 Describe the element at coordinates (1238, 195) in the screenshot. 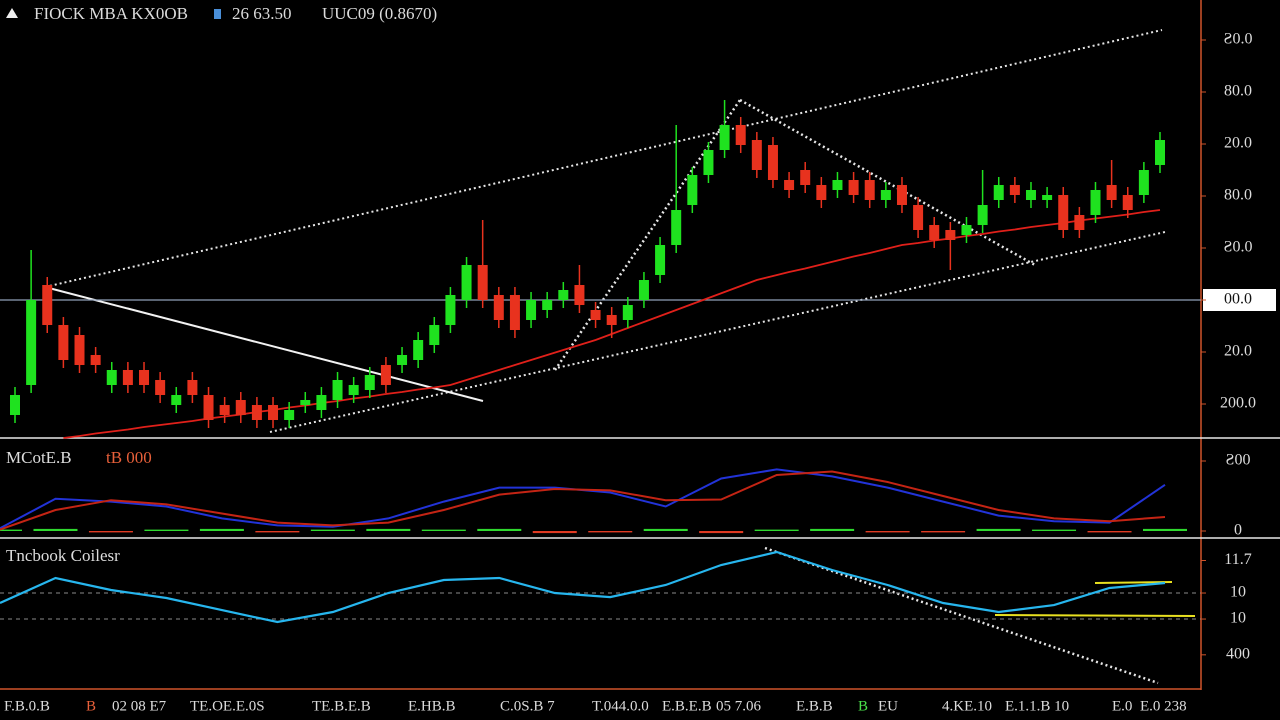

I see `y-tick-label: 80.0` at that location.